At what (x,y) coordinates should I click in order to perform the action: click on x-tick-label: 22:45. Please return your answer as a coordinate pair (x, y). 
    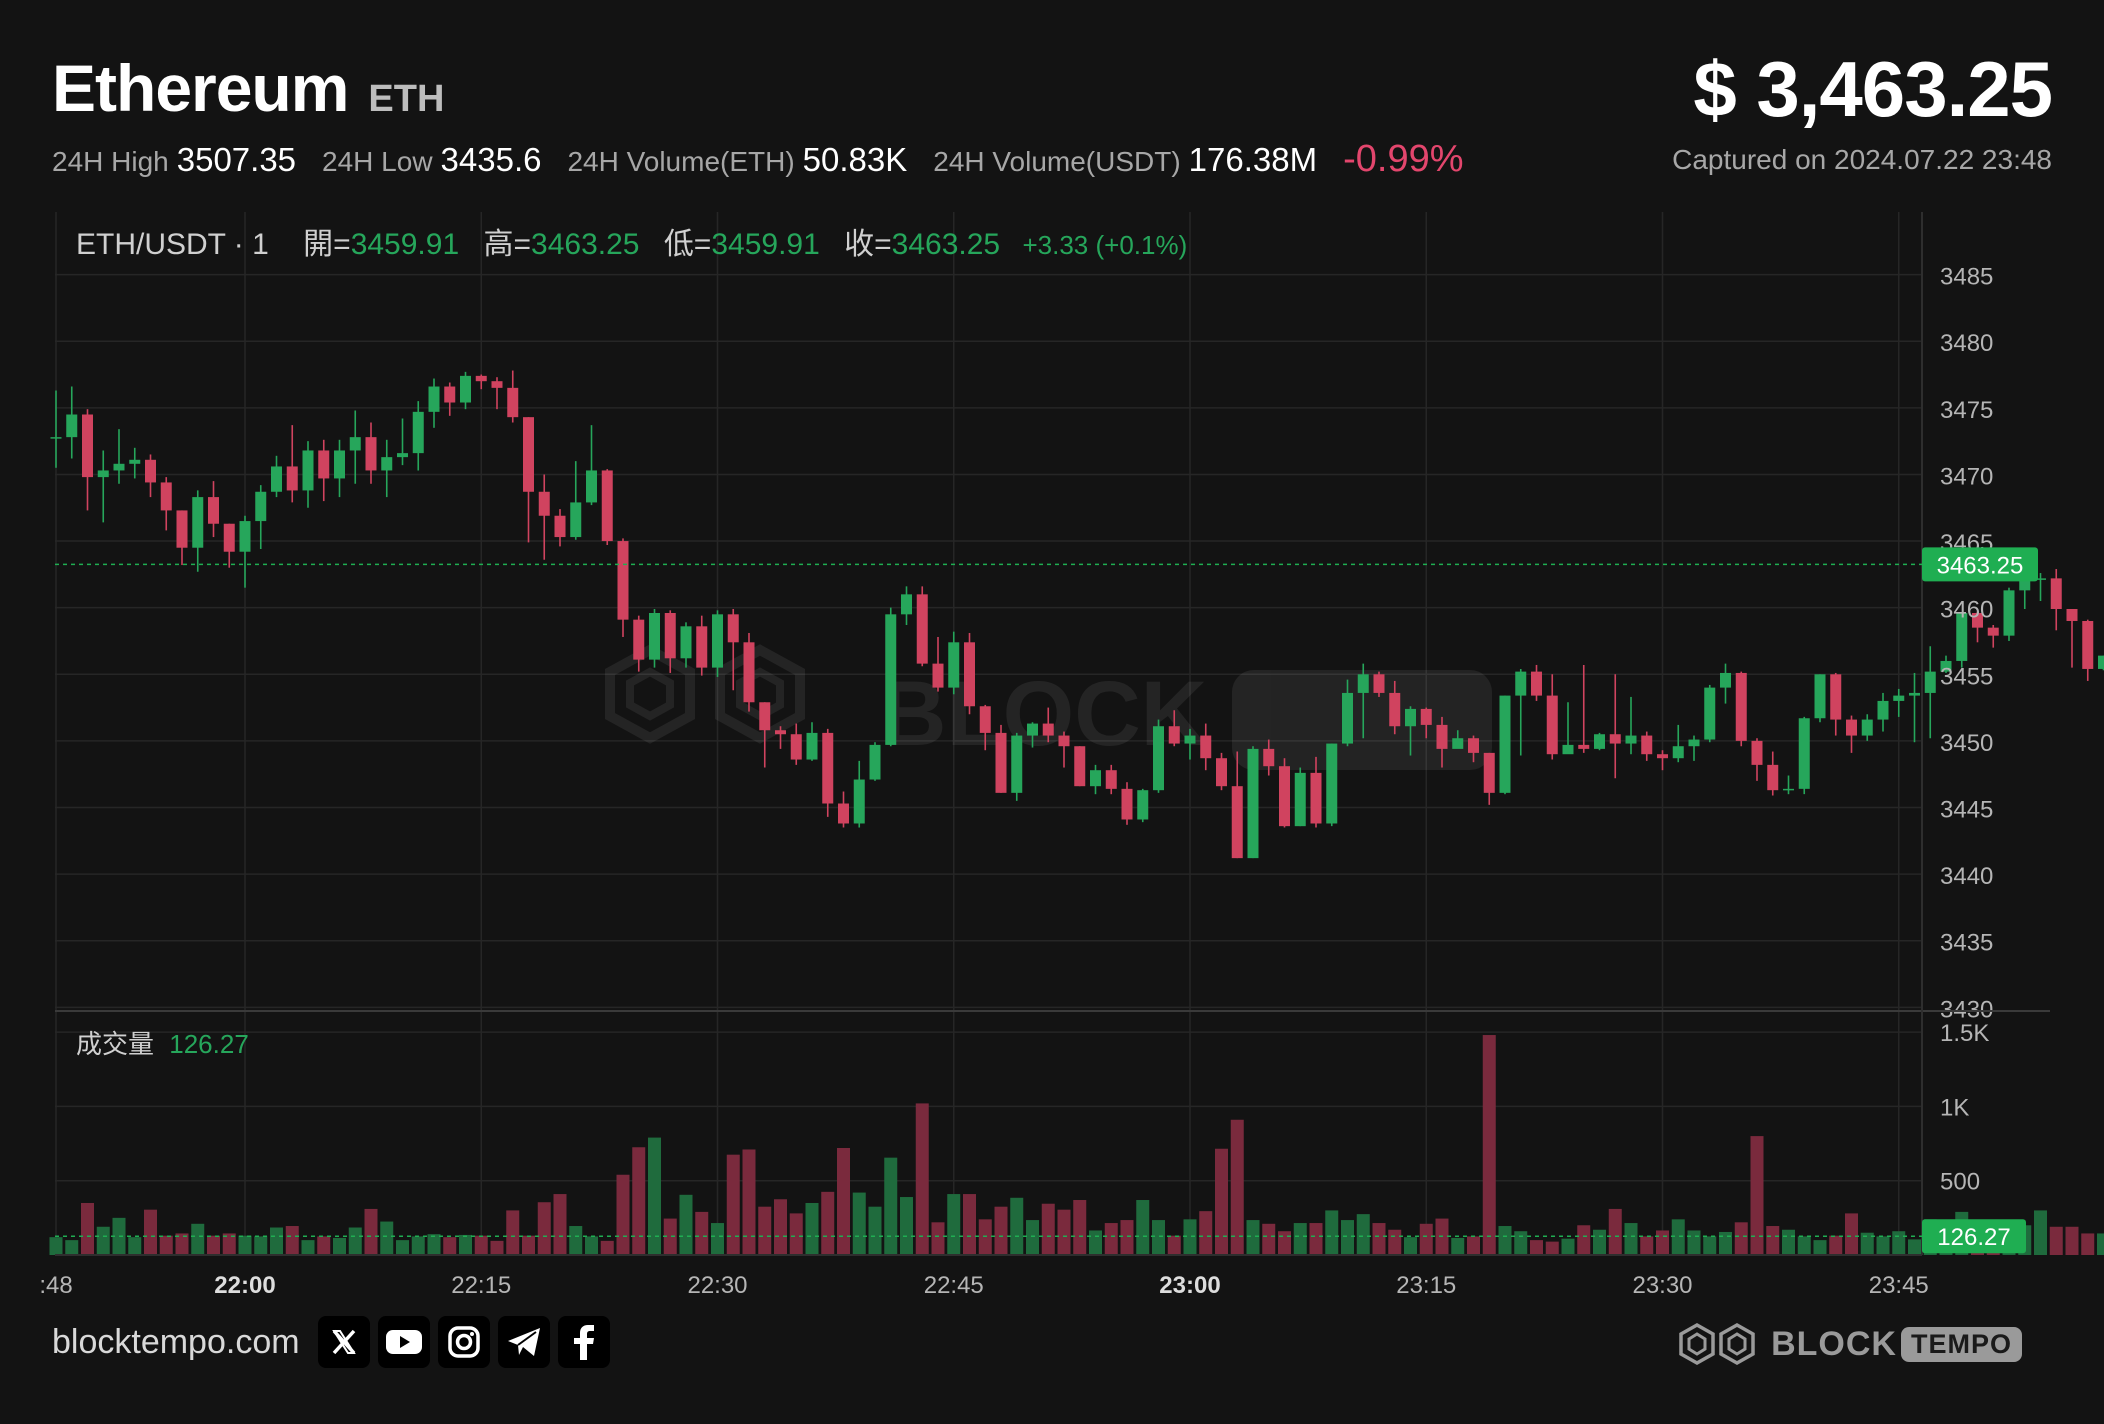
    Looking at the image, I should click on (954, 1285).